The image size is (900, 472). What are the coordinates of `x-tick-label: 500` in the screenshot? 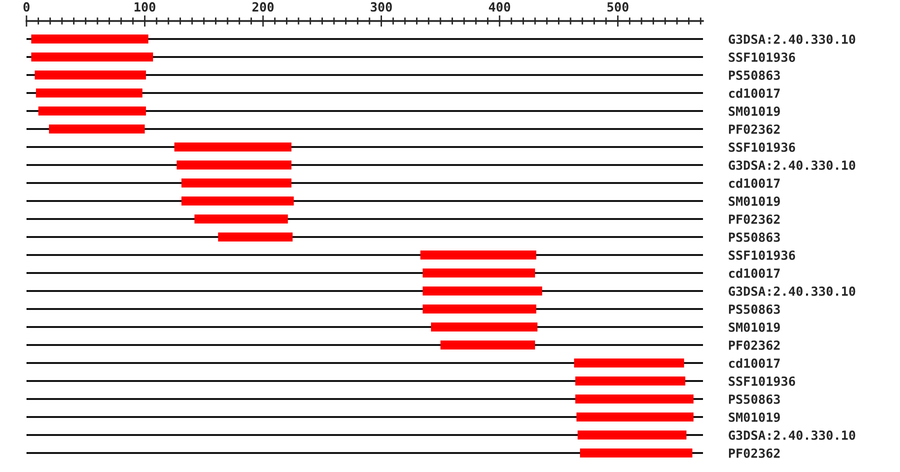 It's located at (617, 7).